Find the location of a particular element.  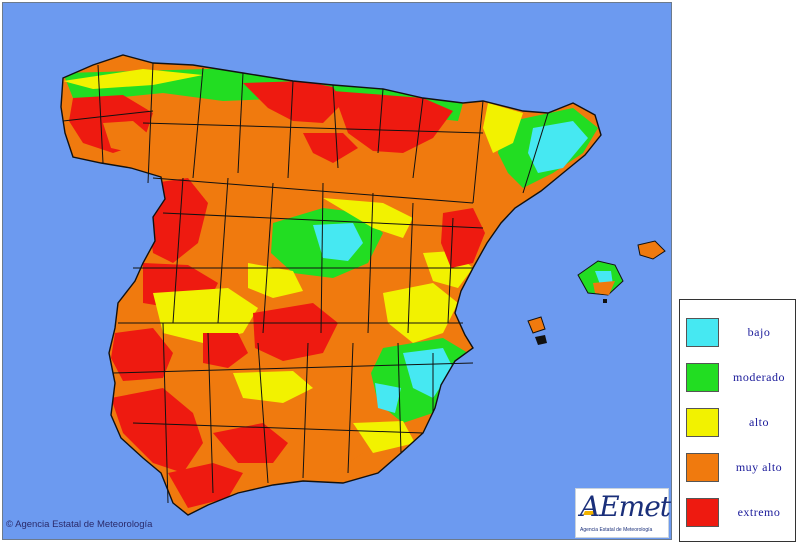

balearic-islands is located at coordinates (596, 292).